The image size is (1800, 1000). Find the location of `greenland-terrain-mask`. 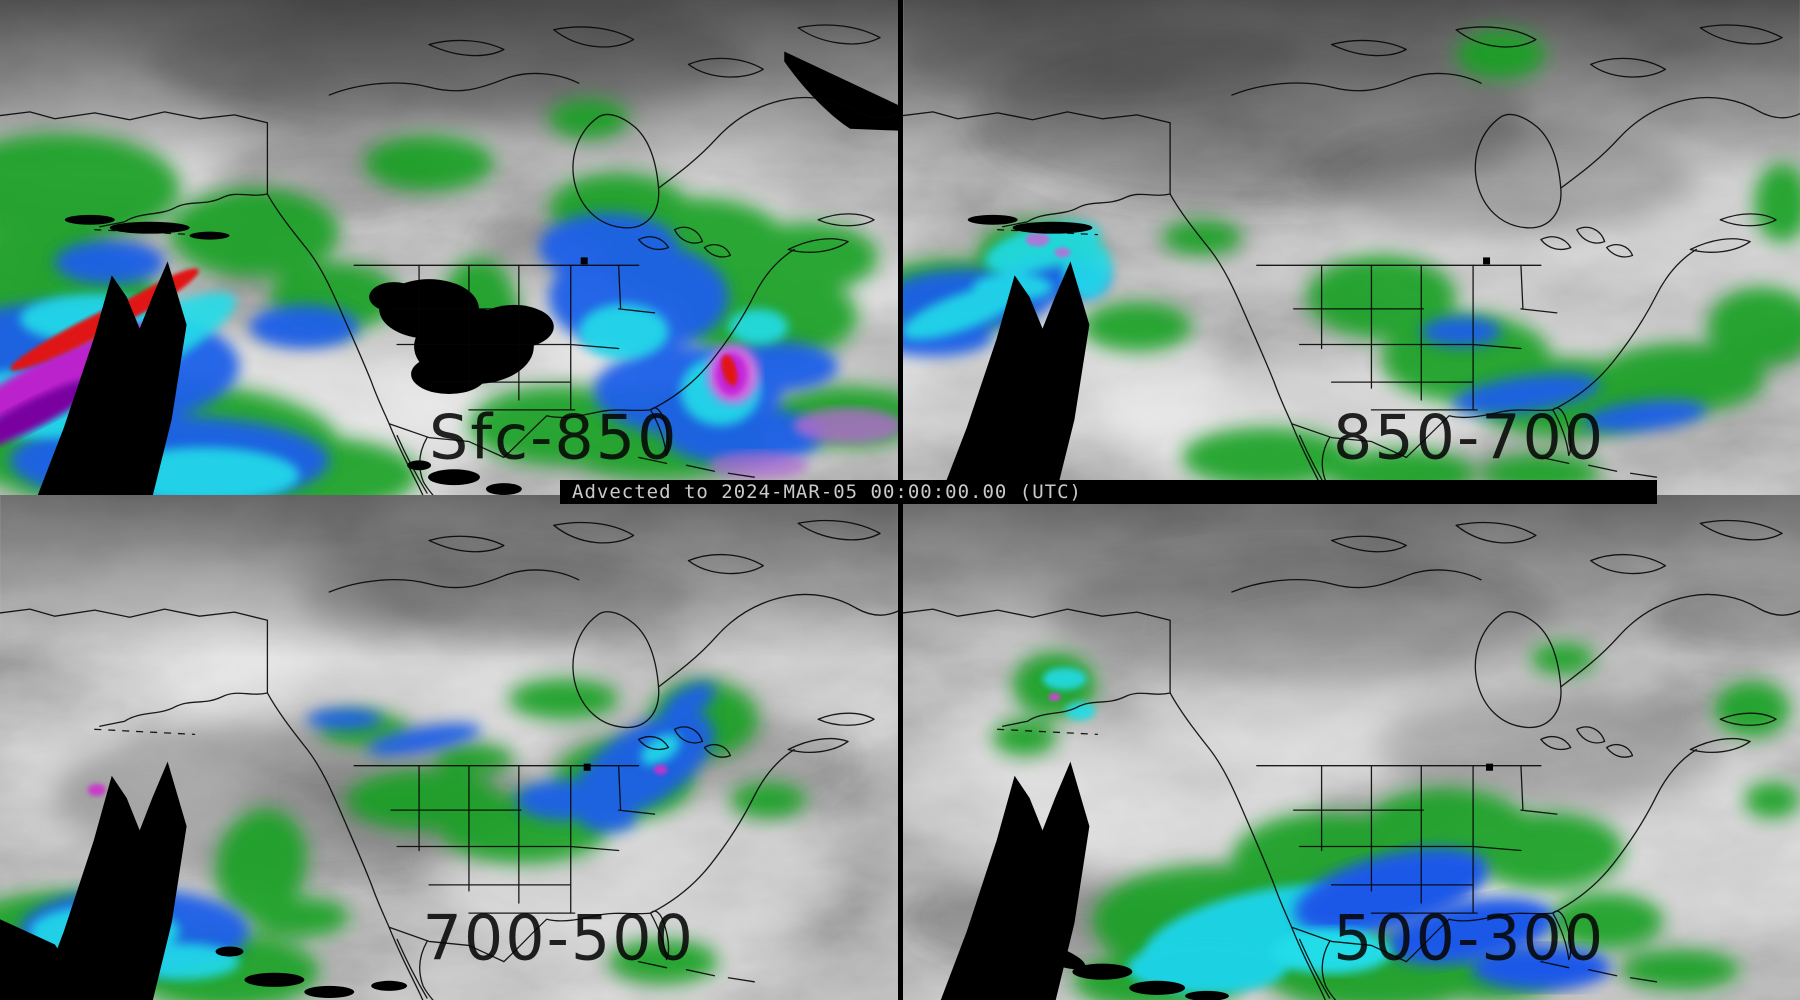

greenland-terrain-mask is located at coordinates (841, 91).